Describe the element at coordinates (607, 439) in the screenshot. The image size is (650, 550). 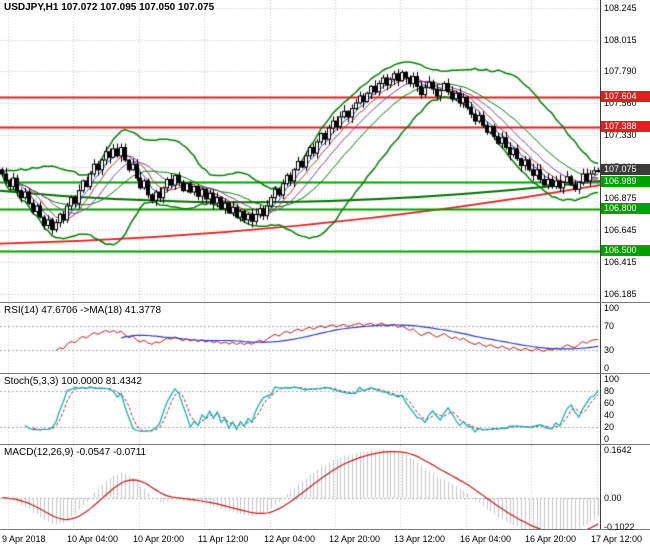
I see `stoch-tick: 0` at that location.